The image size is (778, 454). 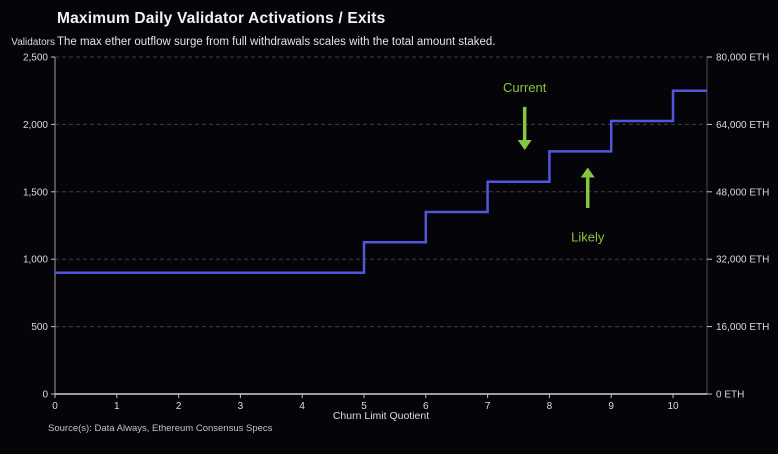 I want to click on left-axis-title: Validators, so click(x=33, y=42).